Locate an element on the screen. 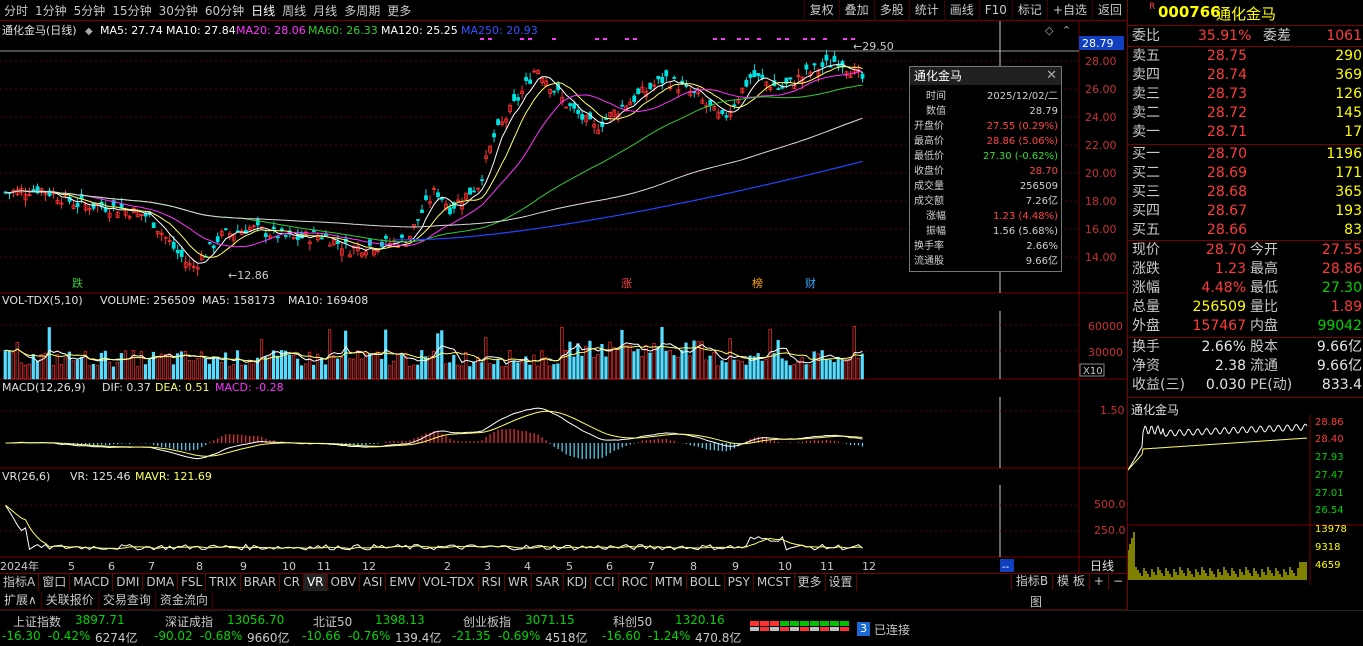 Image resolution: width=1363 pixels, height=646 pixels. indicator-tab-11: ASI is located at coordinates (373, 582).